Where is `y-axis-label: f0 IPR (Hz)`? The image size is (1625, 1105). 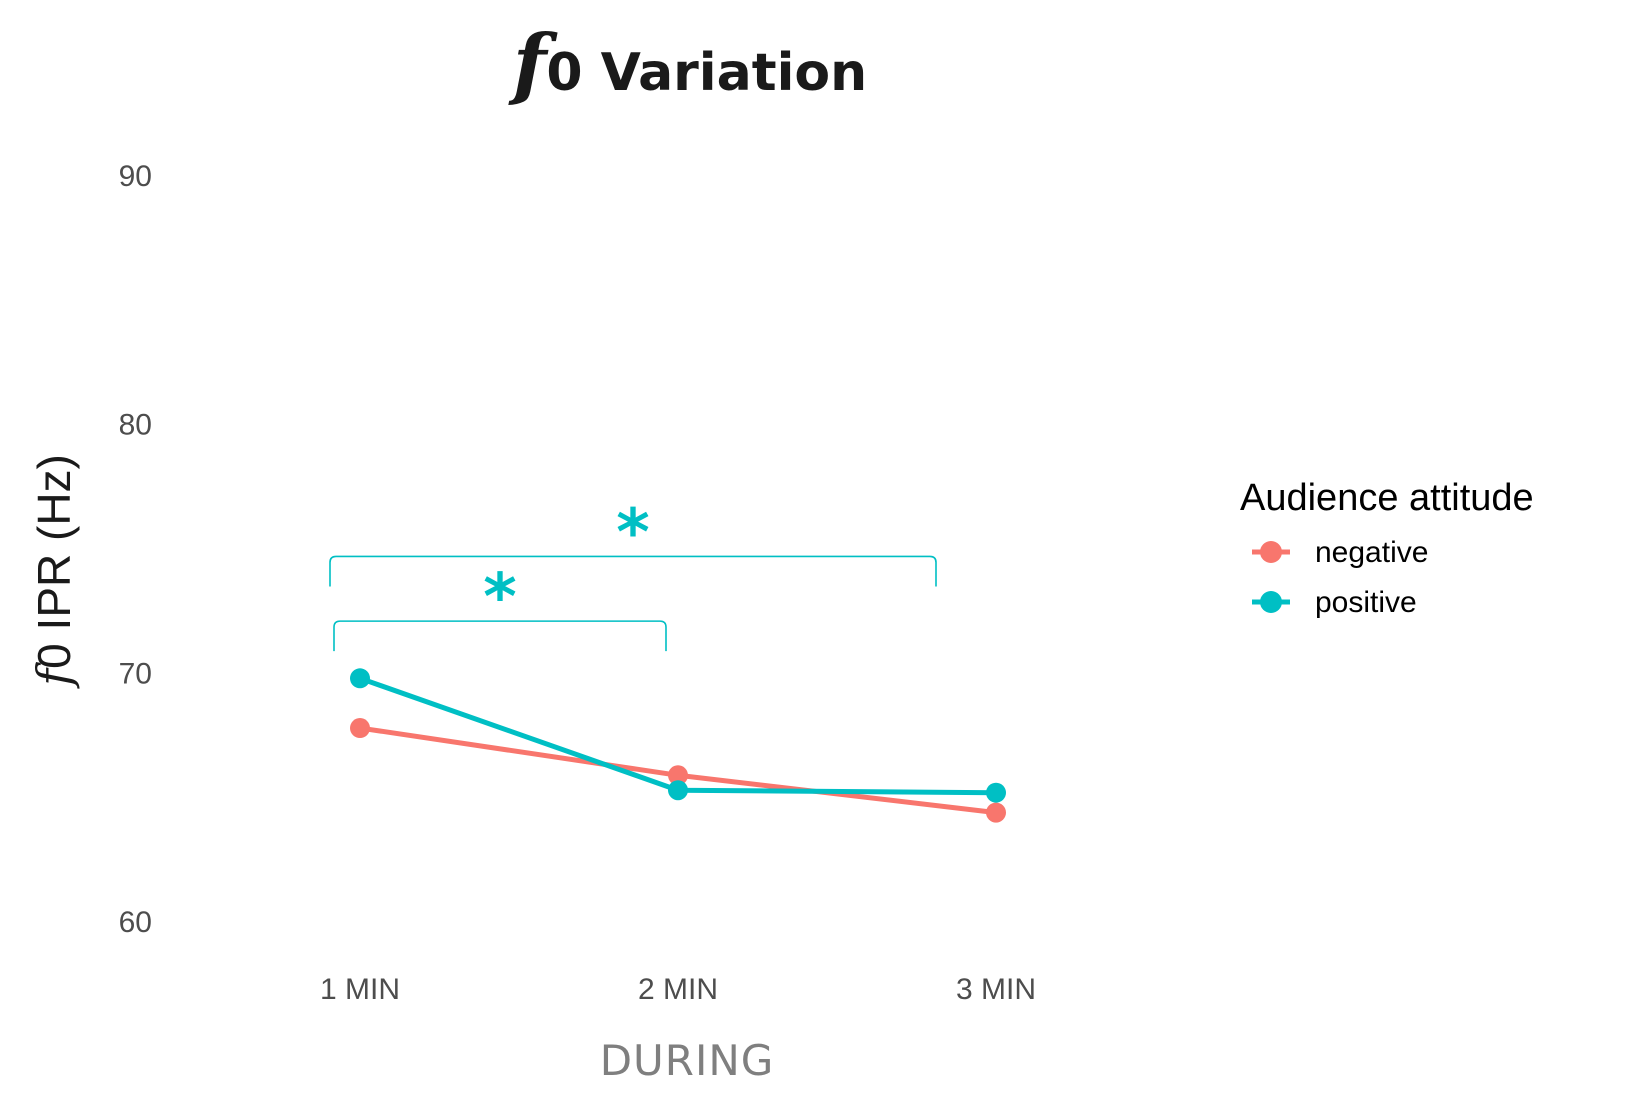
y-axis-label: f0 IPR (Hz) is located at coordinates (54, 571).